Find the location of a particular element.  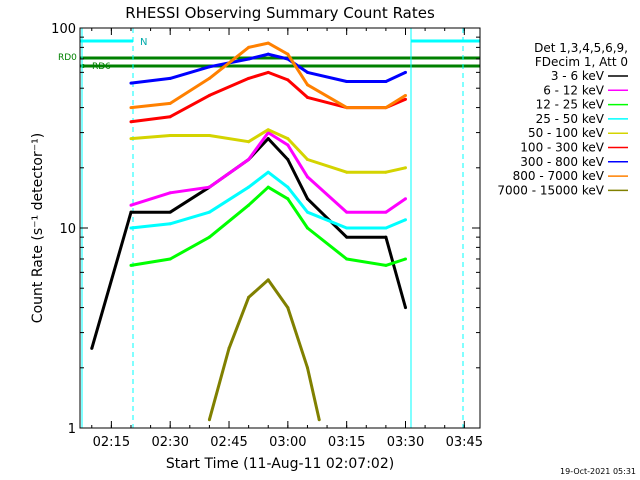

chart-title: RHESSI Observing Summary Count Rates is located at coordinates (280, 13).